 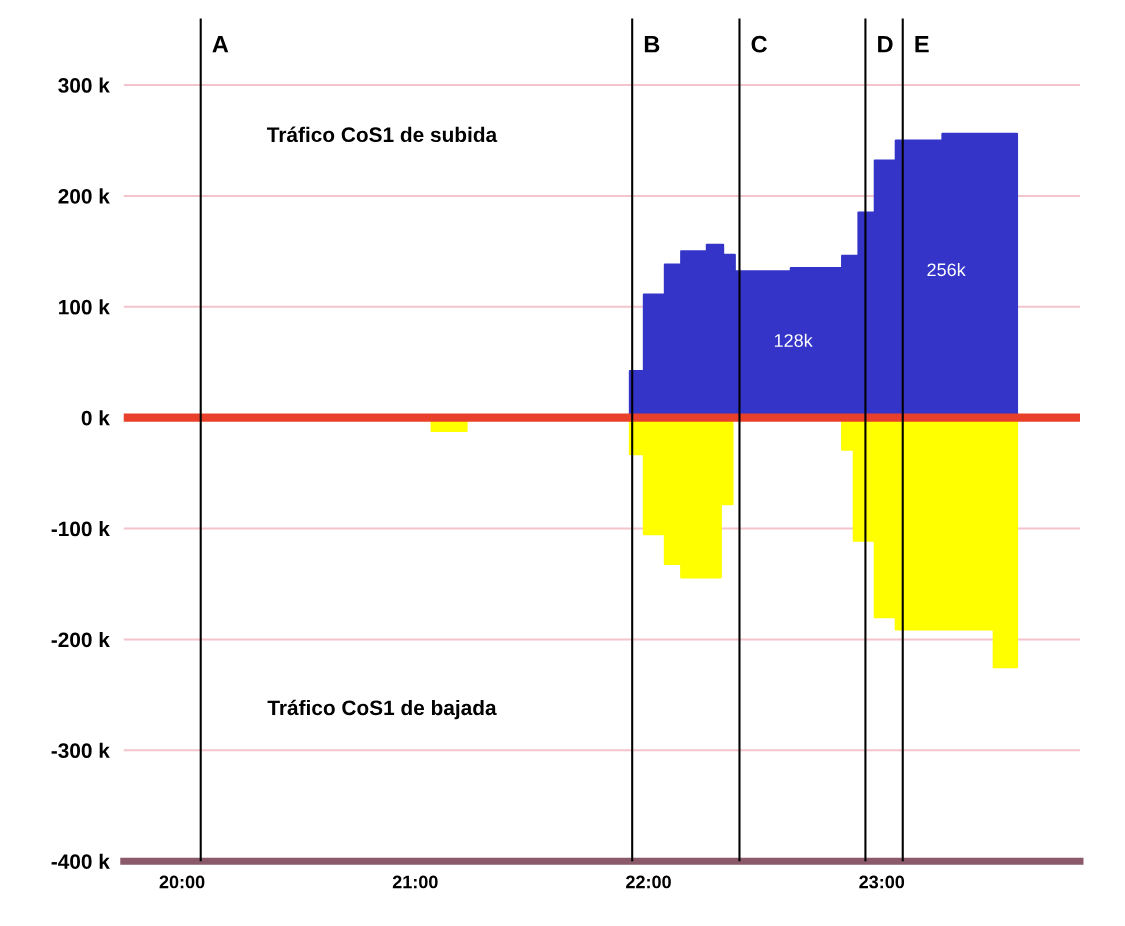 I want to click on y-tick-label: 100 k, so click(x=84, y=307).